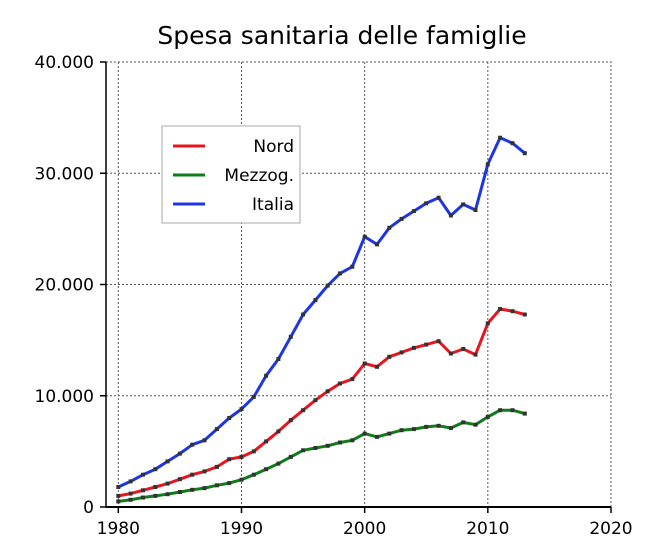 The width and height of the screenshot is (660, 557). I want to click on chart-title: Spesa sanitaria delle famiglie, so click(341, 35).